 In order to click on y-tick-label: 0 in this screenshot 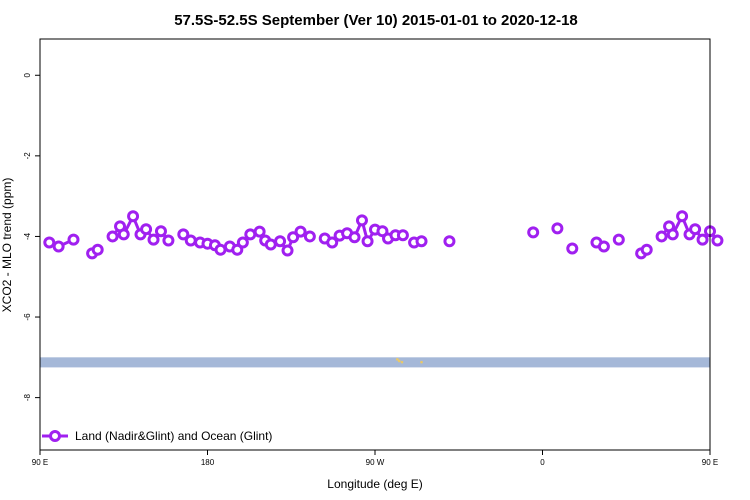, I will do `click(27, 74)`.